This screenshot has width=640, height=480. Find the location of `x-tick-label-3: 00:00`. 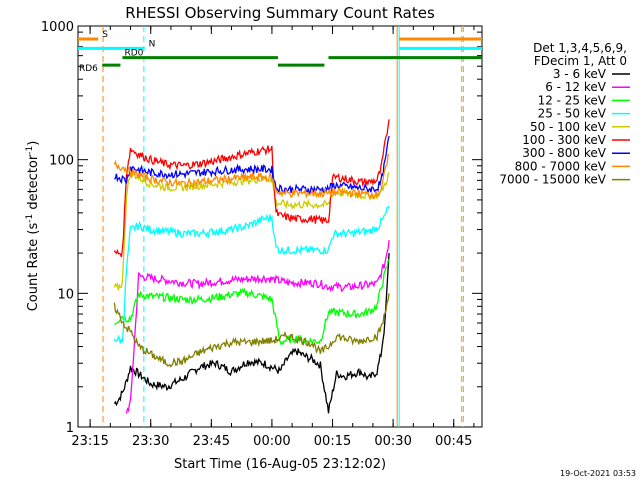

x-tick-label-3: 00:00 is located at coordinates (271, 441).